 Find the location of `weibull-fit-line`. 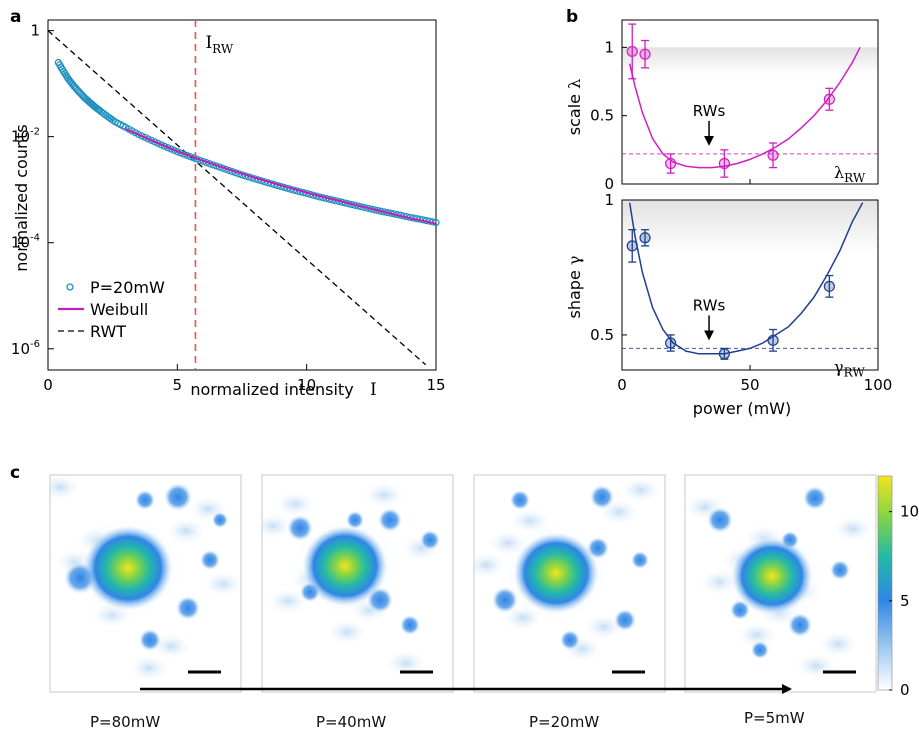

weibull-fit-line is located at coordinates (281, 176).